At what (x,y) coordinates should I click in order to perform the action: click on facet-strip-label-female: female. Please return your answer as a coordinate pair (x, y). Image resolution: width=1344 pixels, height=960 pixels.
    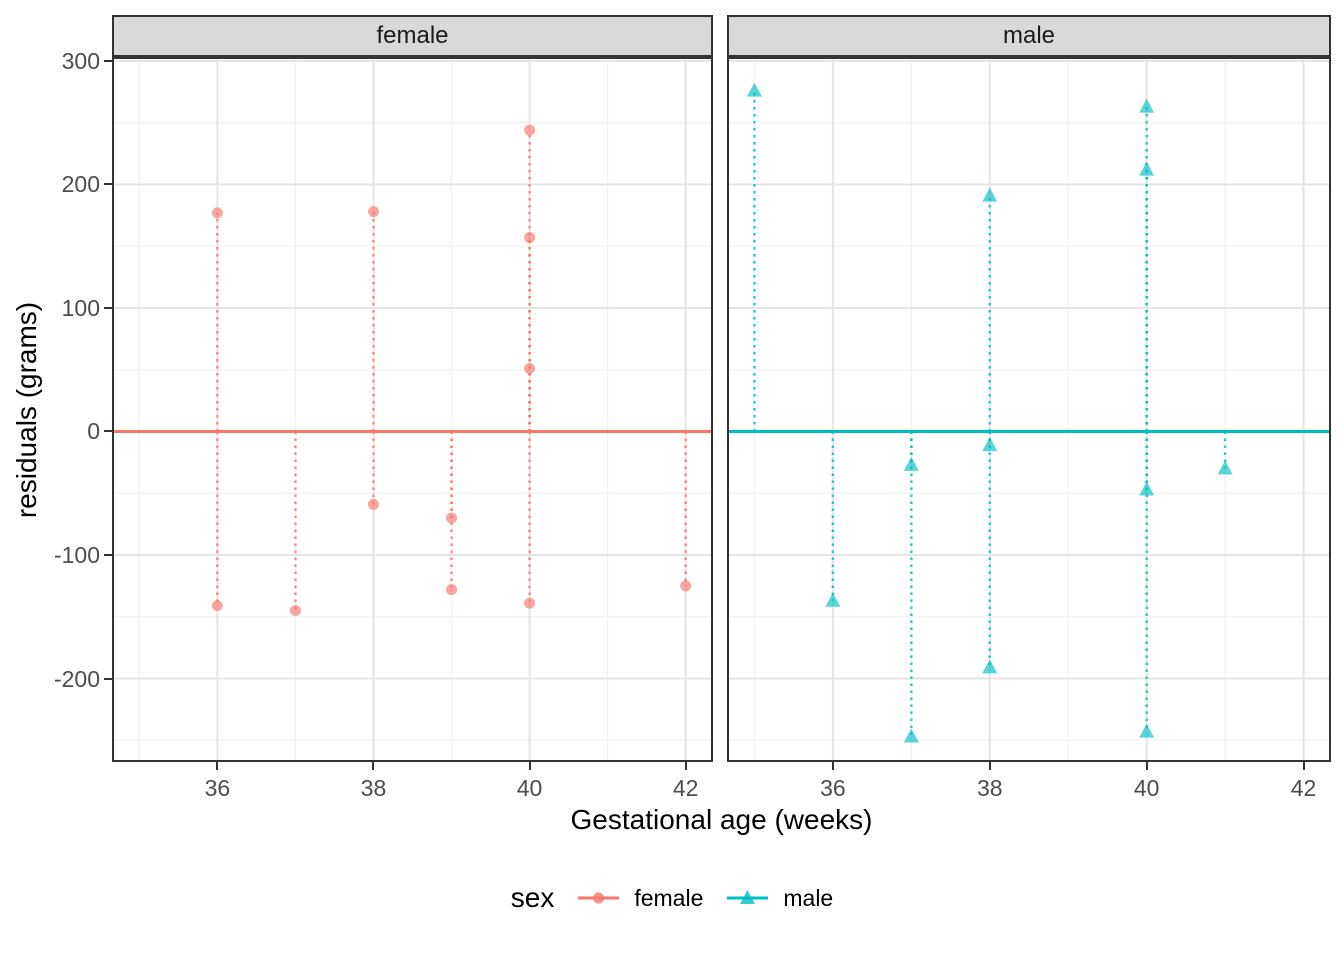
    Looking at the image, I should click on (412, 35).